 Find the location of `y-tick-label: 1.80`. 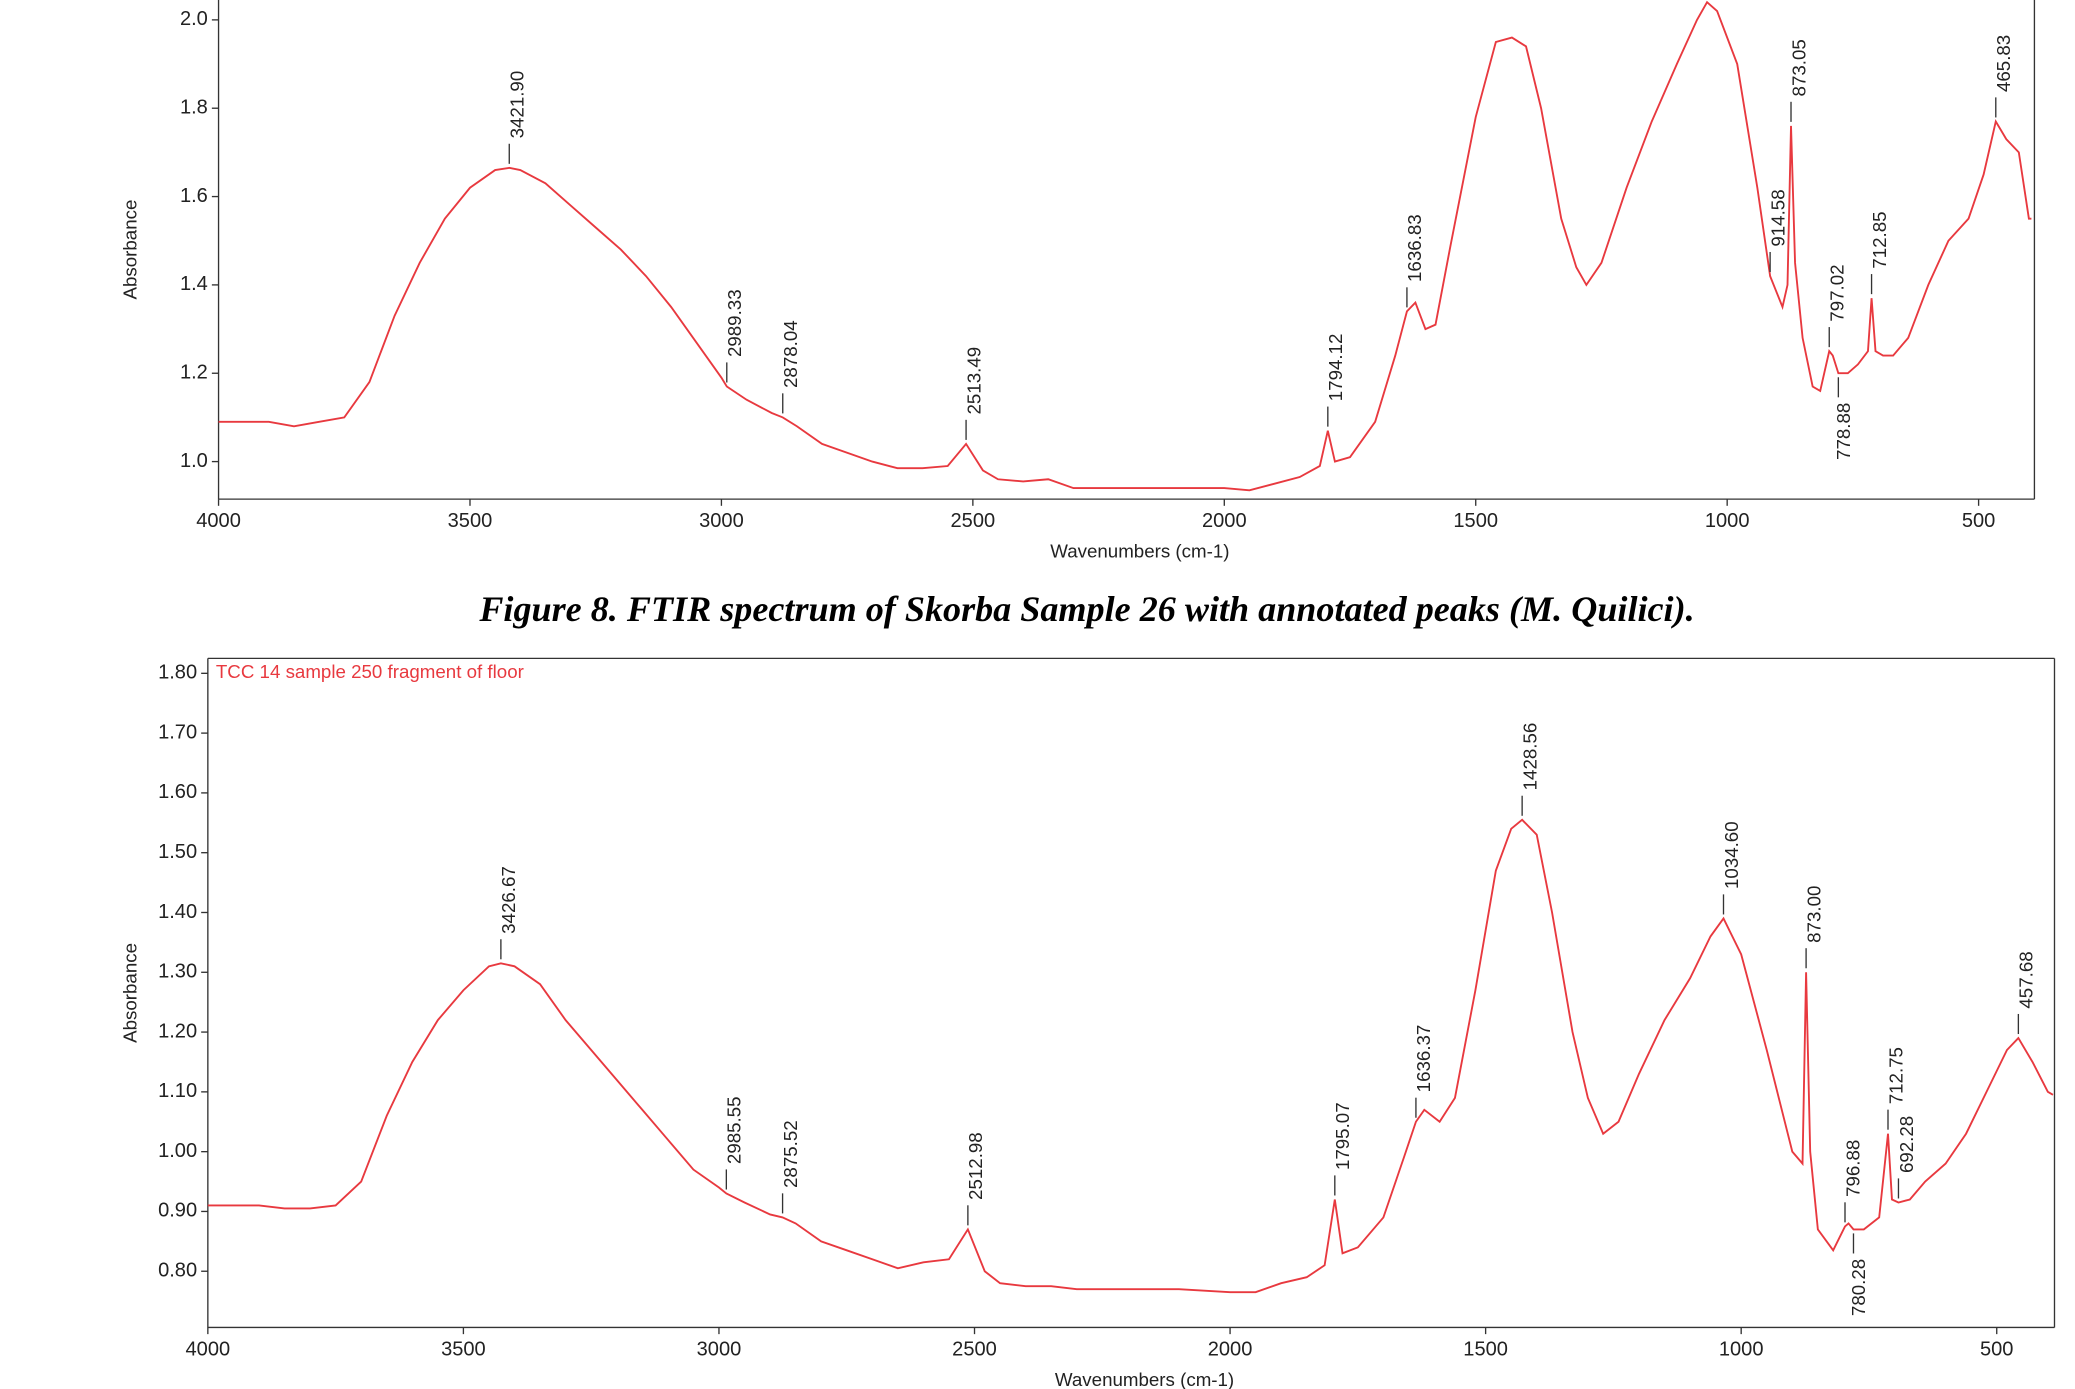

y-tick-label: 1.80 is located at coordinates (177, 673).